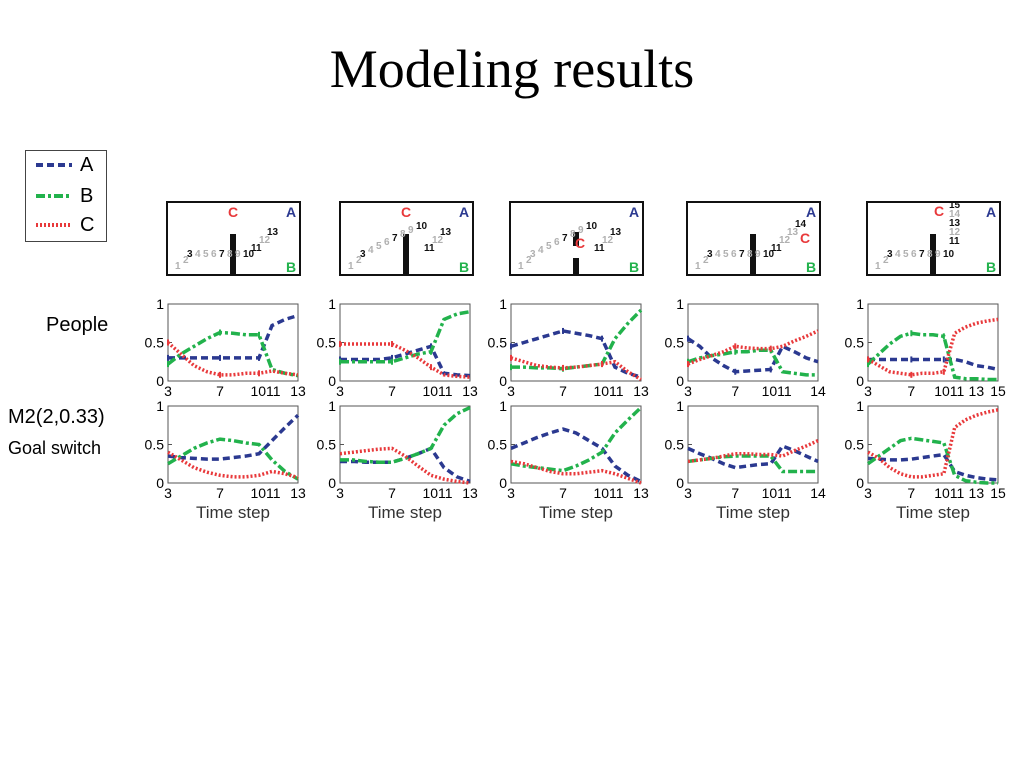  Describe the element at coordinates (87, 164) in the screenshot. I see `legend-label-a: A` at that location.